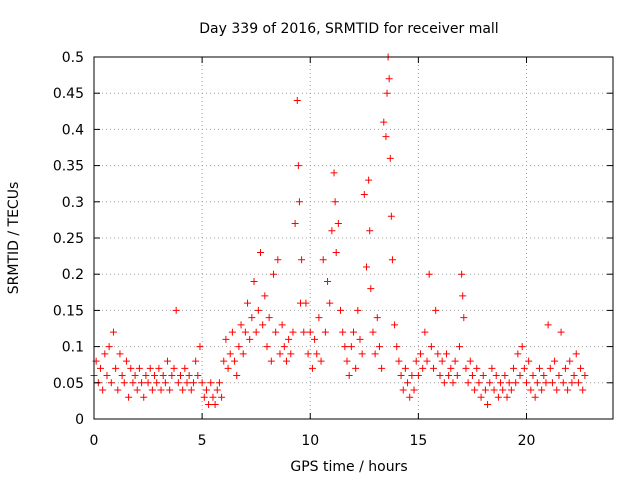 This screenshot has width=640, height=480. Describe the element at coordinates (68, 167) in the screenshot. I see `y-tick-label: 0.35` at that location.